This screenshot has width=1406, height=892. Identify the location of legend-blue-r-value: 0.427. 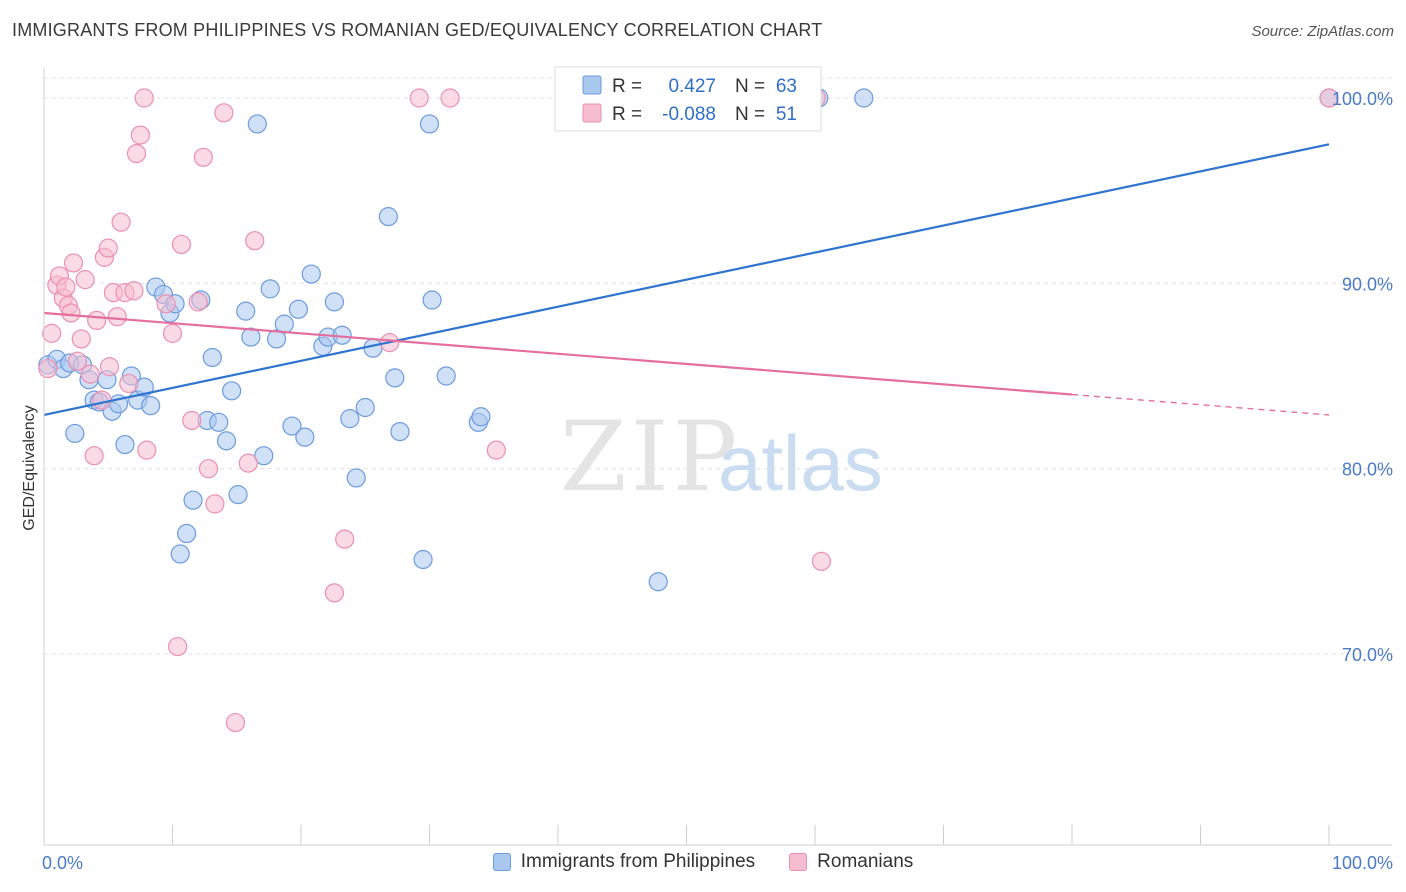
(692, 86).